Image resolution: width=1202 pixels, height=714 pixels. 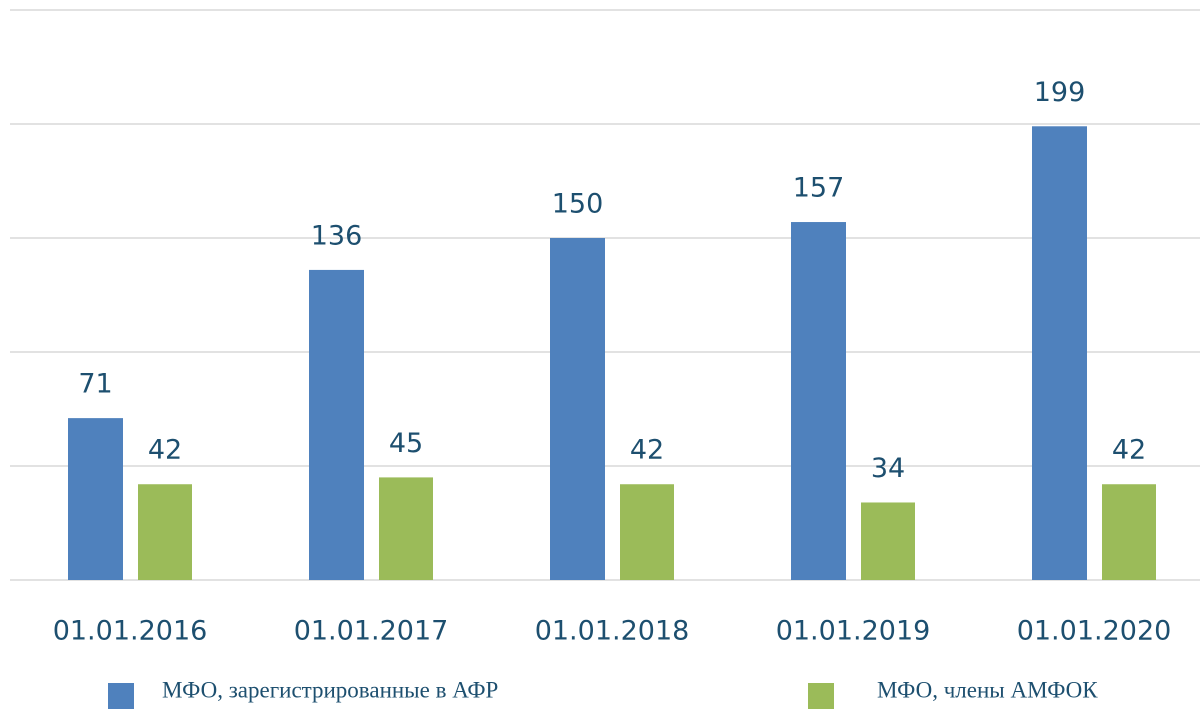 What do you see at coordinates (330, 689) in the screenshot?
I see `legend-label: МФО, зарегистрированные в АФР` at bounding box center [330, 689].